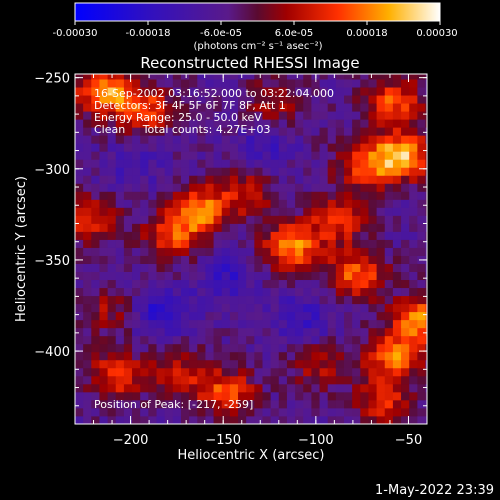 This screenshot has width=500, height=500. I want to click on time-range-text: 16-Sep-2002 03:16:52.000 to 03:22:04.000, so click(214, 93).